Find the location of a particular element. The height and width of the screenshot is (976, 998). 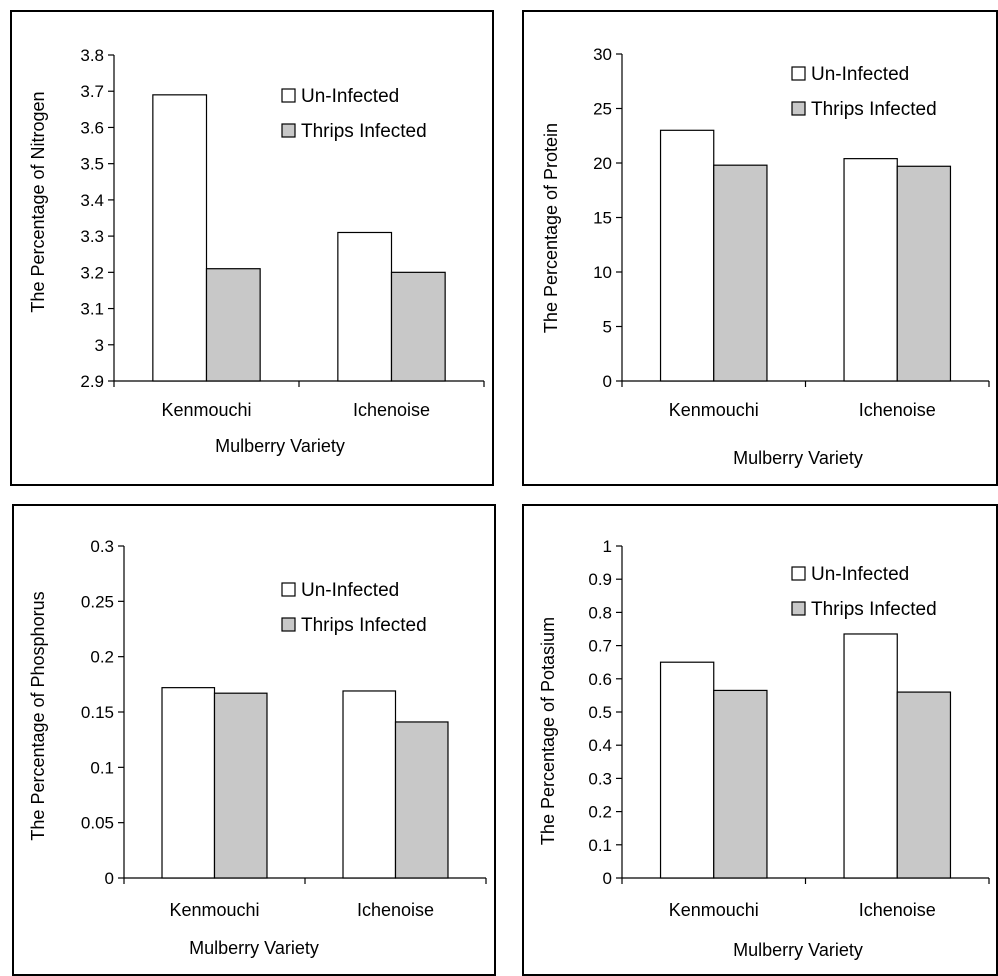

y-tick-label: 25 is located at coordinates (602, 109).